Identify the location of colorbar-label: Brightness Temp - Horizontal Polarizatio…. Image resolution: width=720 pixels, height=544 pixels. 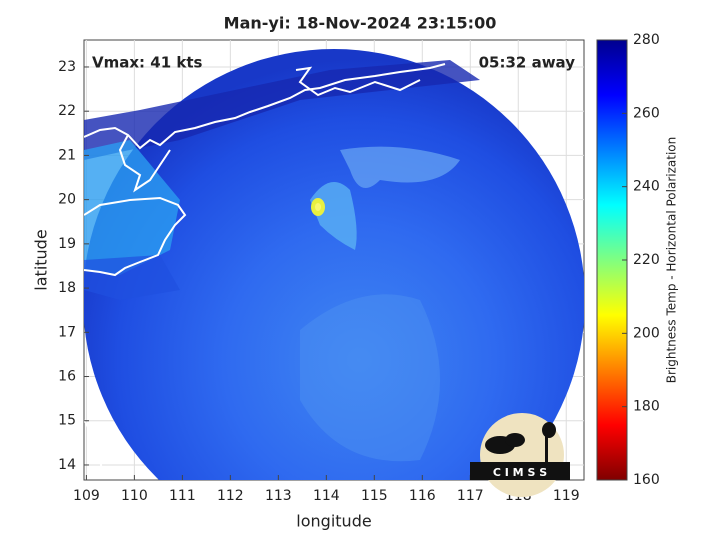
(672, 260).